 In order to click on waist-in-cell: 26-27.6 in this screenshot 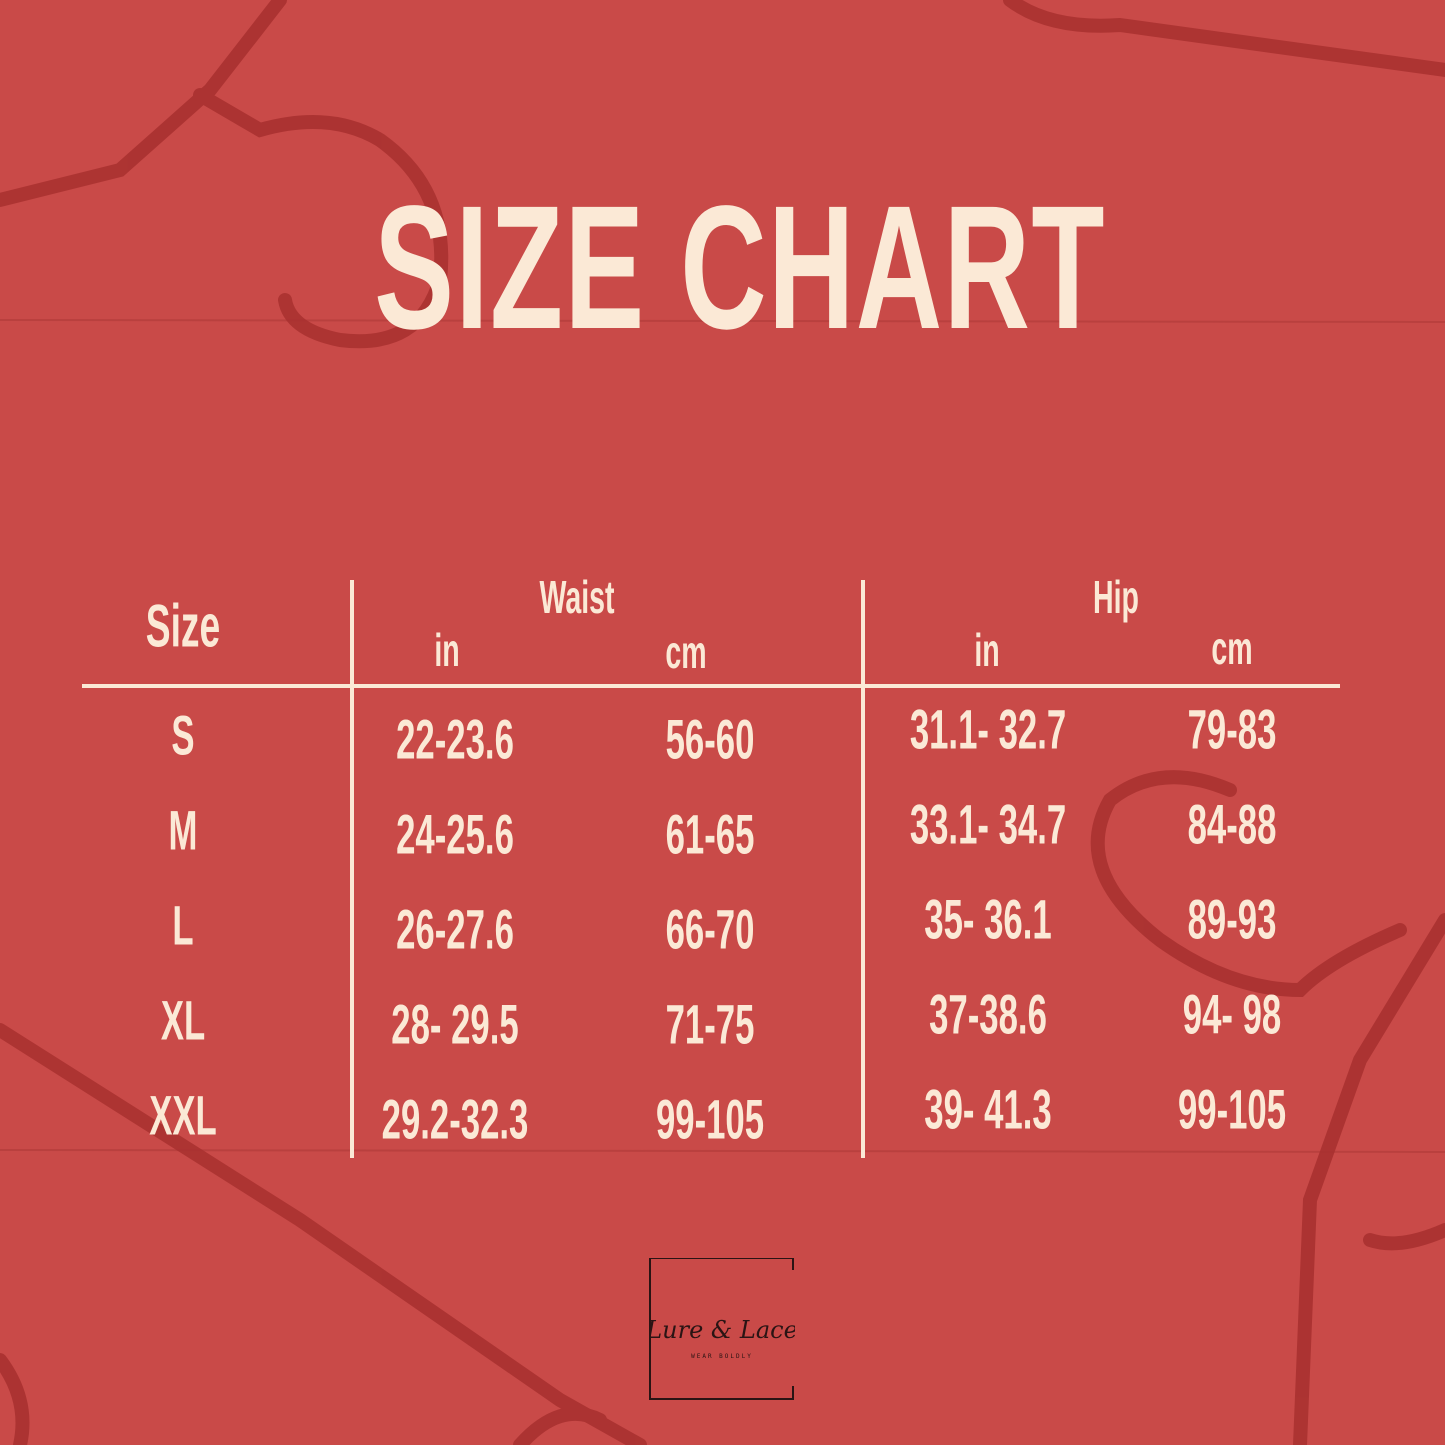, I will do `click(455, 929)`.